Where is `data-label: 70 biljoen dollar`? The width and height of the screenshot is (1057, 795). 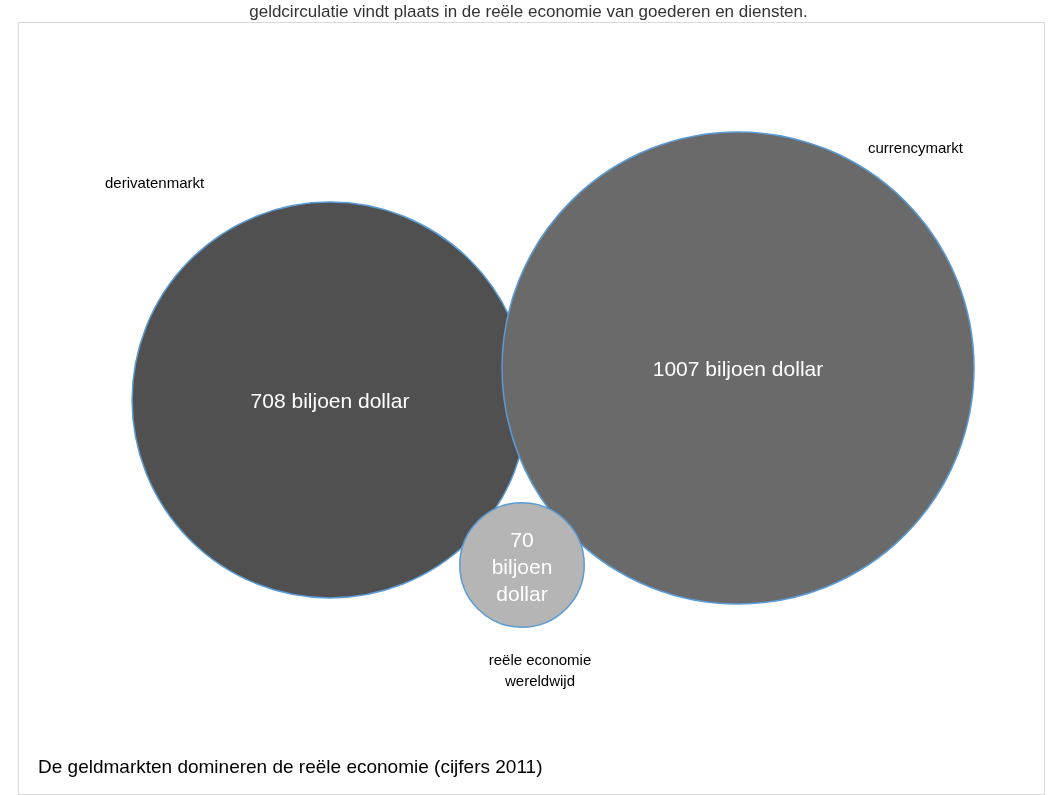
data-label: 70 biljoen dollar is located at coordinates (522, 566).